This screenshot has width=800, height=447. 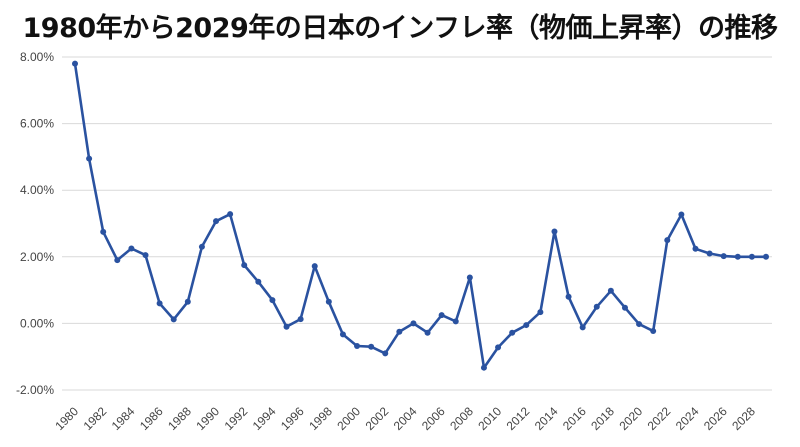 I want to click on y-tick-label: 2.00%, so click(x=37, y=257).